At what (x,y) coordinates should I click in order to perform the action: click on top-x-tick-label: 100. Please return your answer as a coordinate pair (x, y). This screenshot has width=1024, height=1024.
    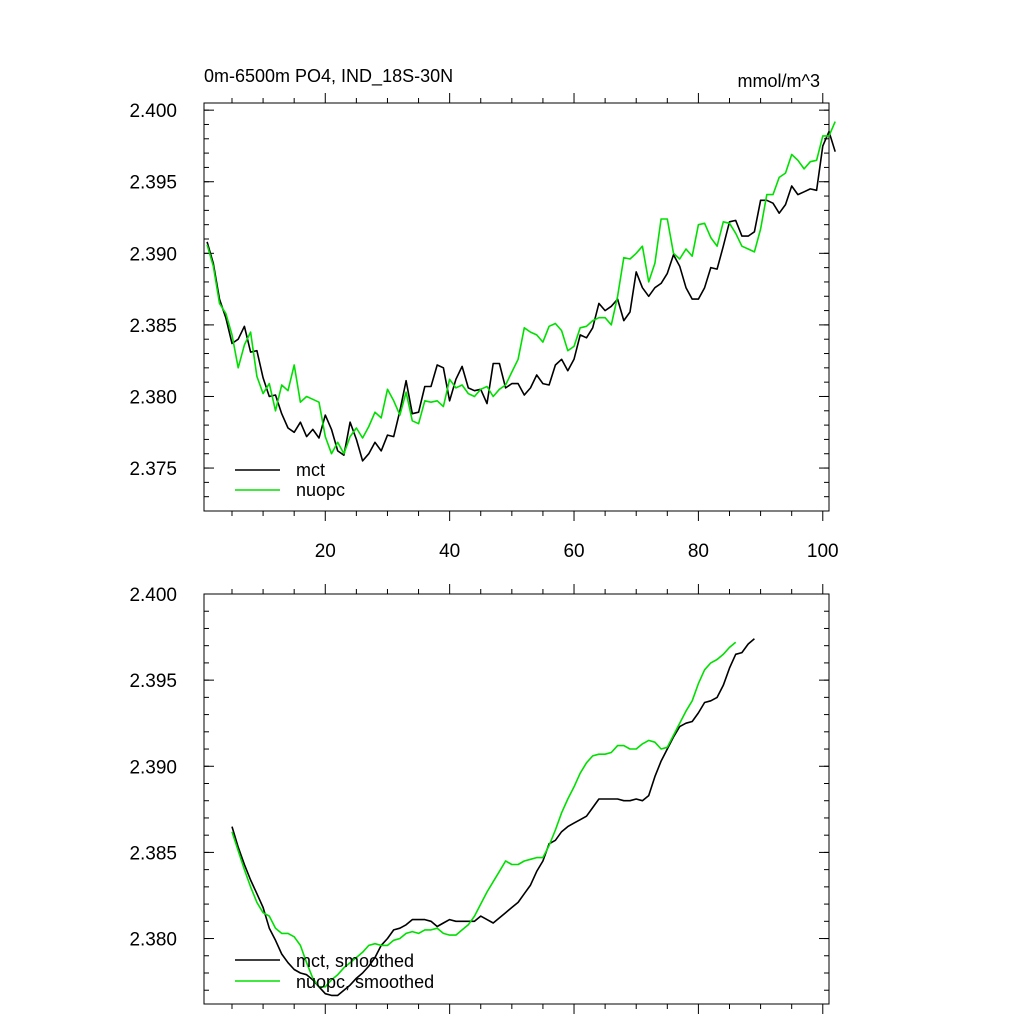
    Looking at the image, I should click on (823, 551).